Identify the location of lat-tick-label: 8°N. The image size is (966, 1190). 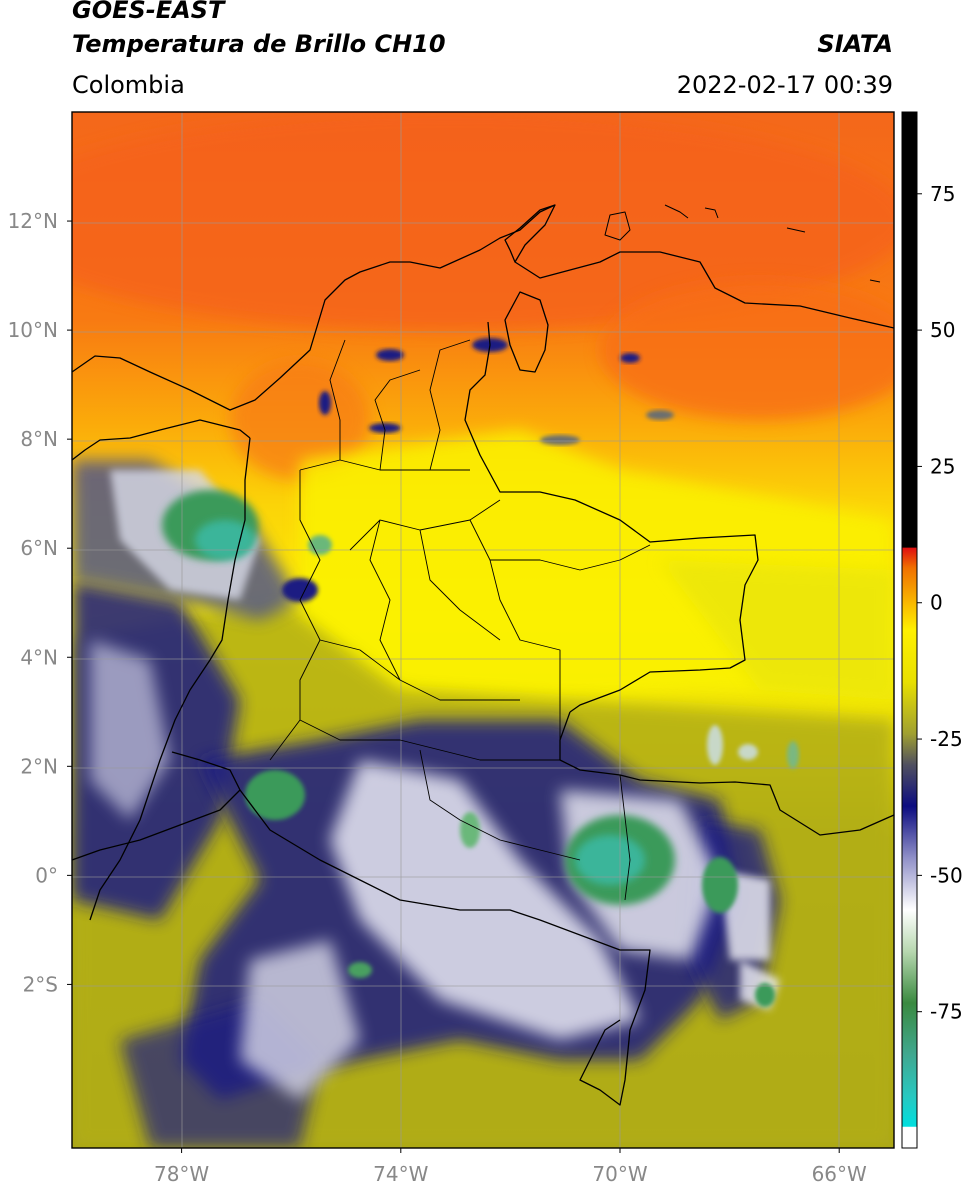
(39, 439).